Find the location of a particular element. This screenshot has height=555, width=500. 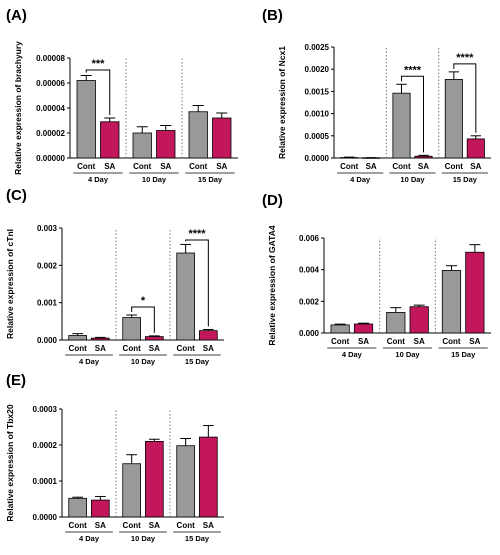

panel-label: (A) is located at coordinates (16, 15).